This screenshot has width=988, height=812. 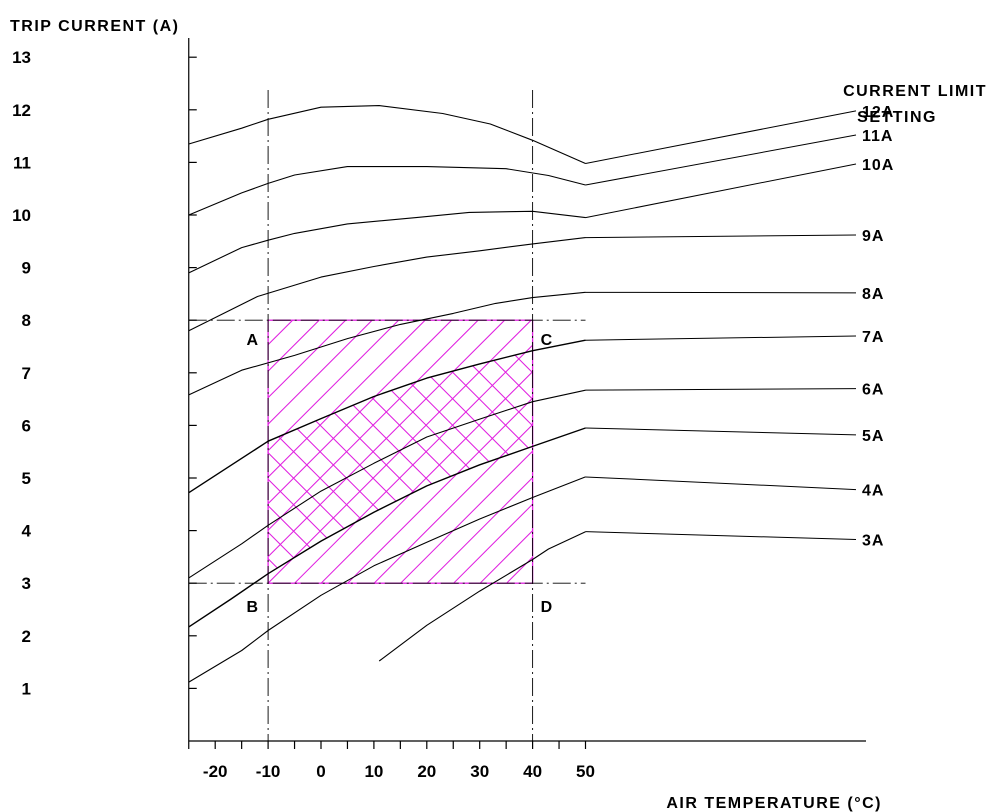 I want to click on curve-label-9a: 9A, so click(x=873, y=236).